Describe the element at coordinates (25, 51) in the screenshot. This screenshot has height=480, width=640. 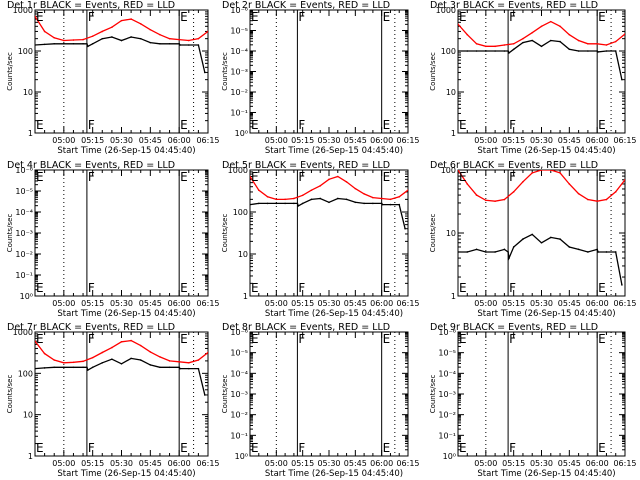
I see `y-tick-label: 100` at that location.